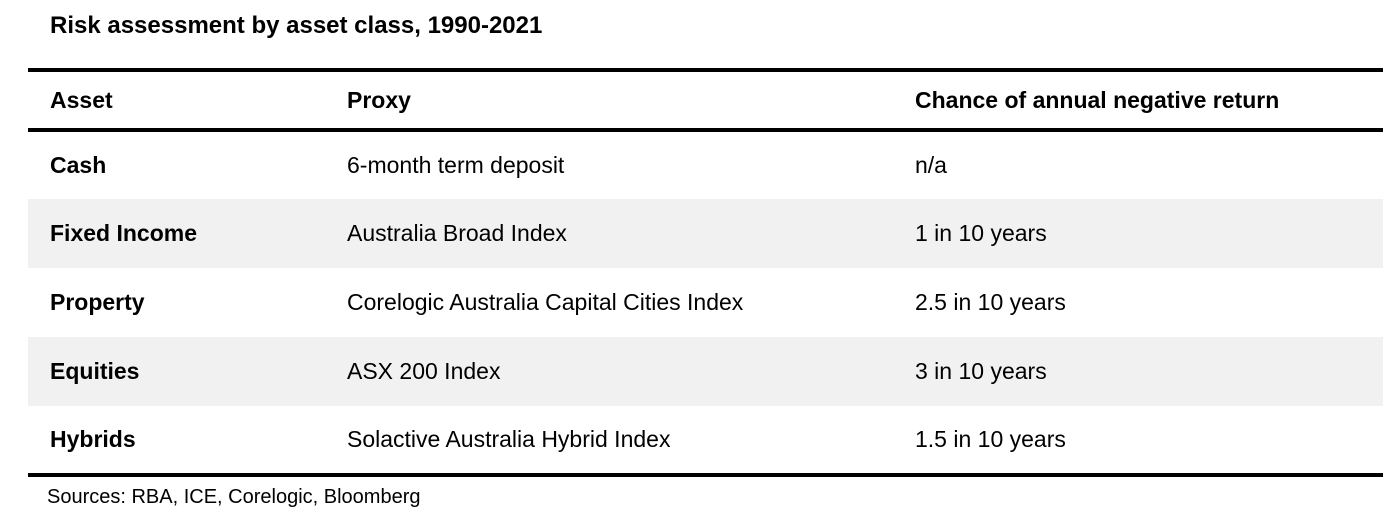  Describe the element at coordinates (990, 439) in the screenshot. I see `chance-cell: 1.5 in 10 years` at that location.